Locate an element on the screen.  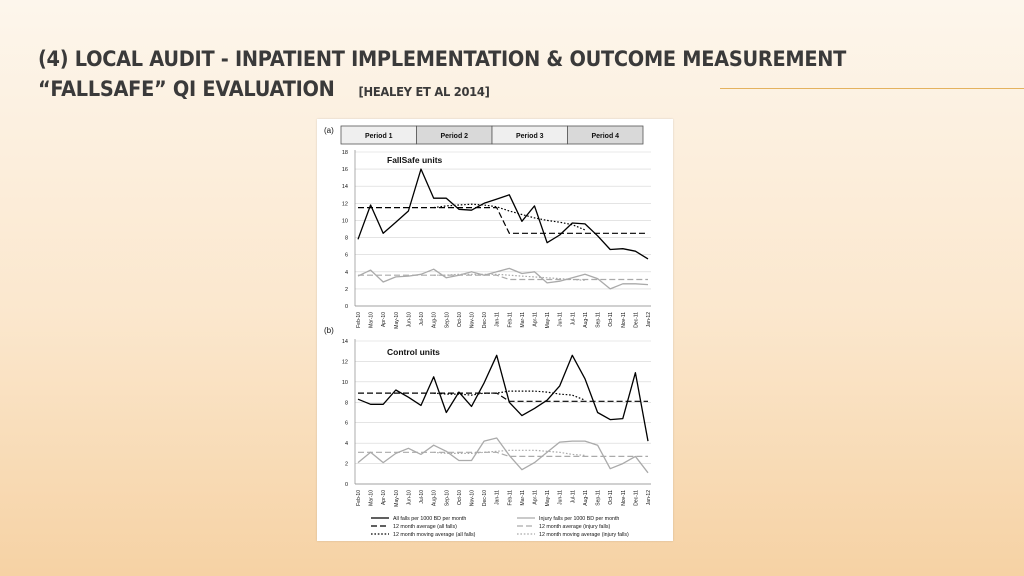
period-label-1: Period 1 is located at coordinates (379, 136).